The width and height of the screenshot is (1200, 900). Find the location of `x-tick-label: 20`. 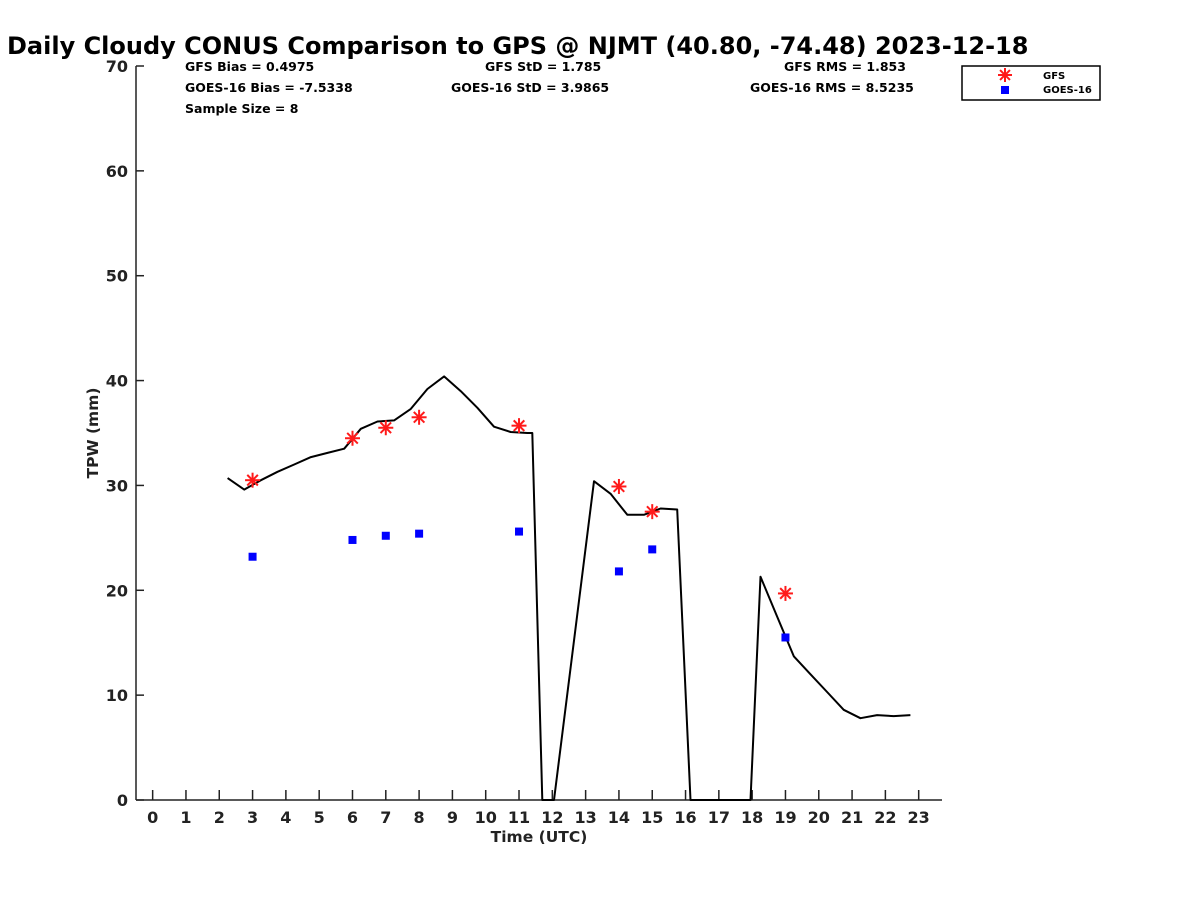

x-tick-label: 20 is located at coordinates (819, 817).